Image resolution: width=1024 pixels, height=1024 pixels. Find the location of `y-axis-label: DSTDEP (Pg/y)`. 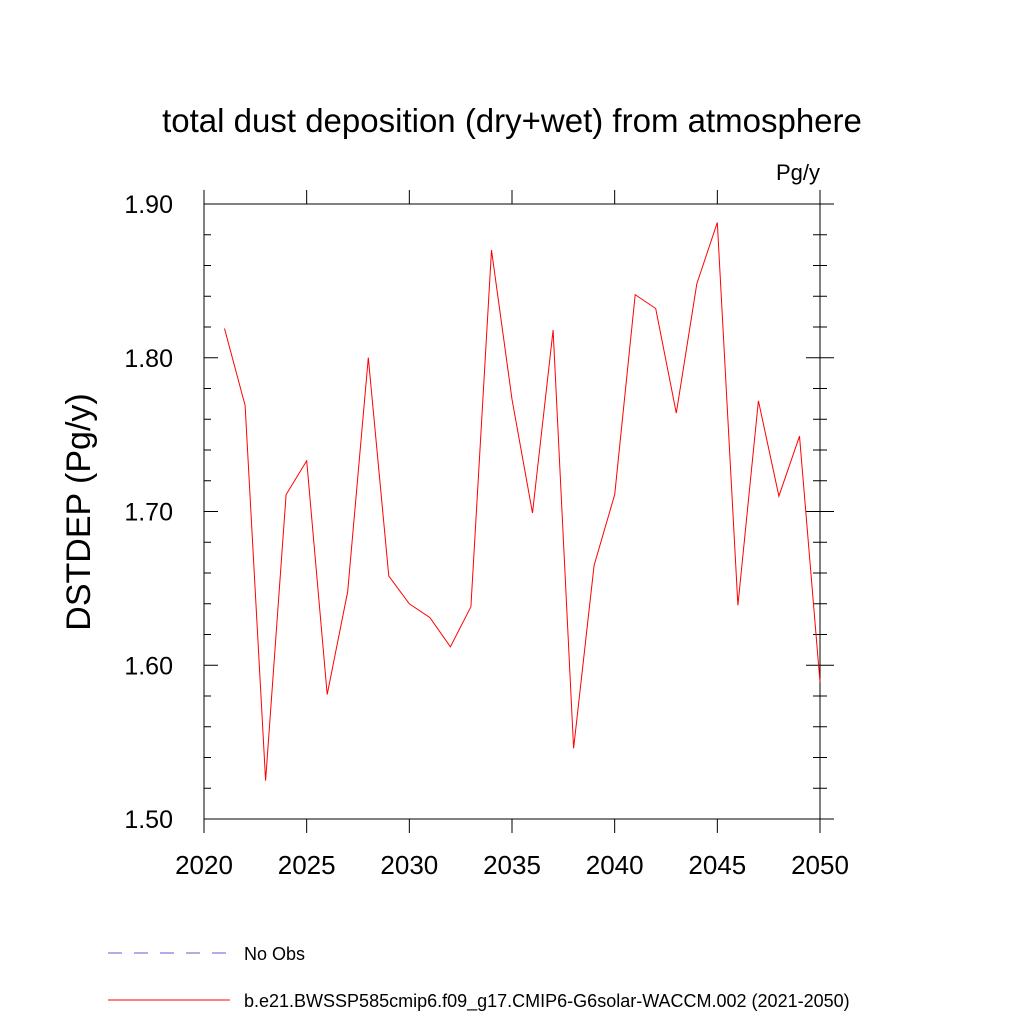

y-axis-label: DSTDEP (Pg/y) is located at coordinates (79, 511).